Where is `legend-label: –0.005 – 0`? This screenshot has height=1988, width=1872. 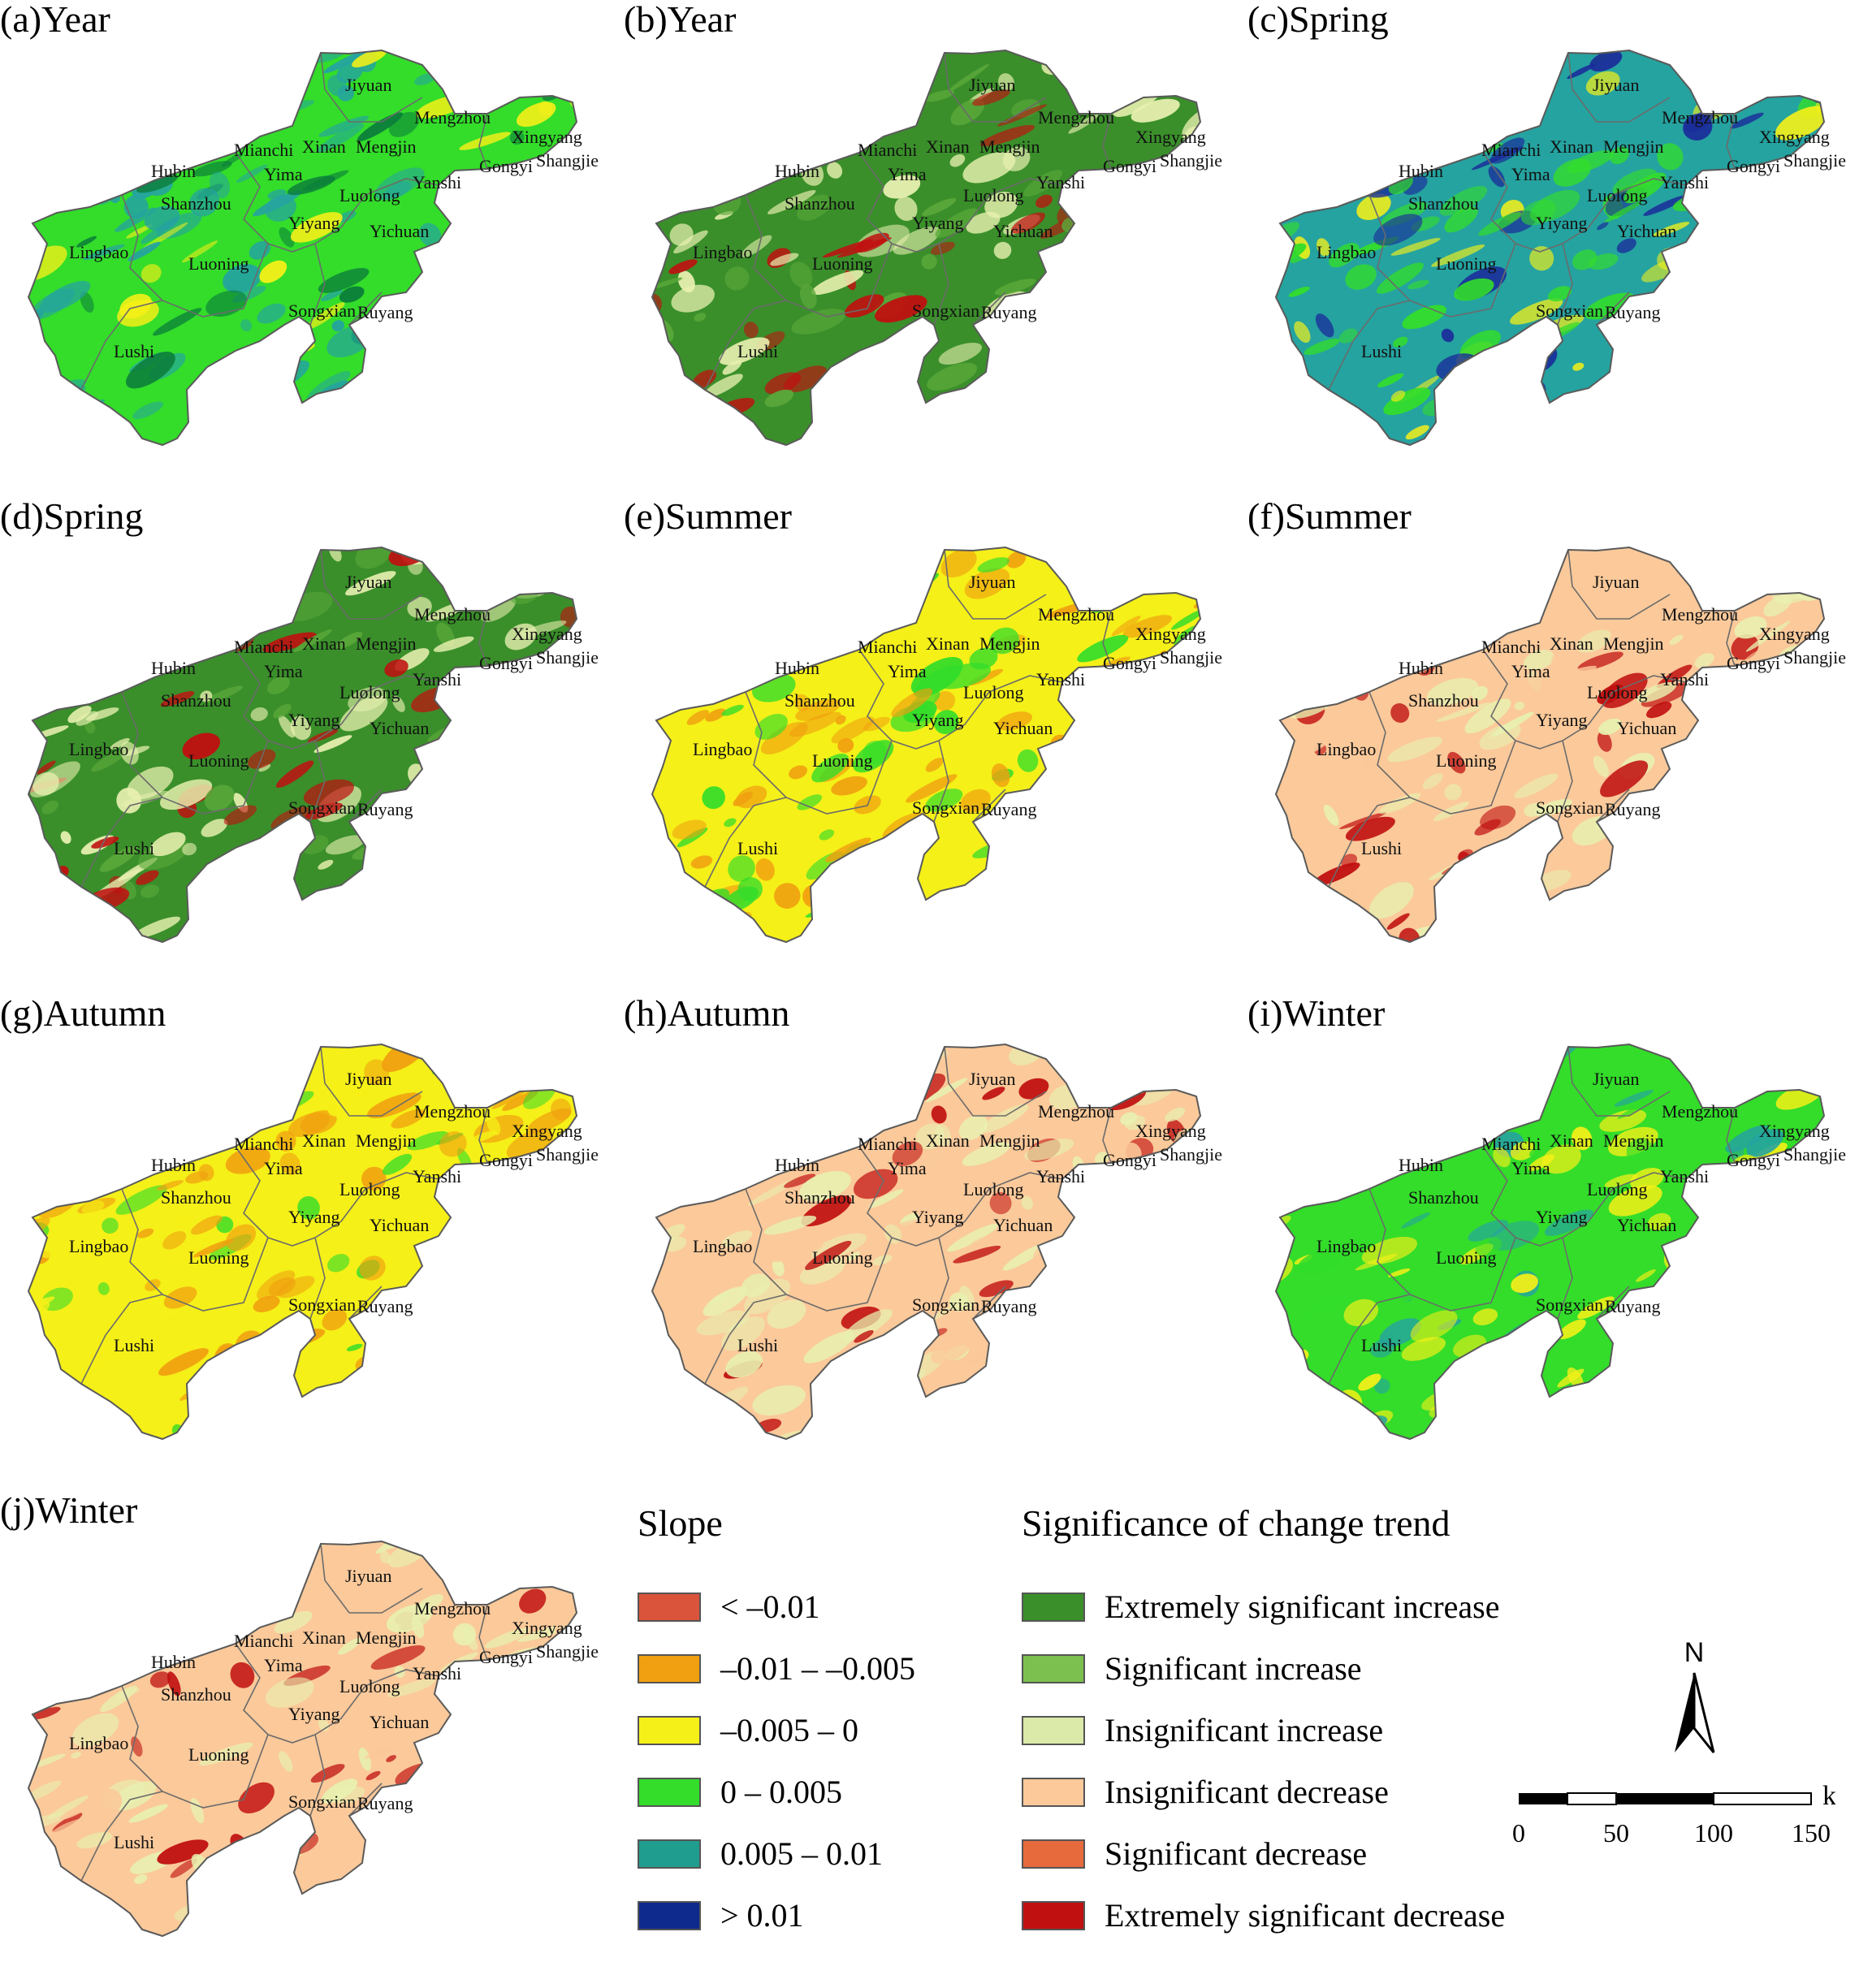
legend-label: –0.005 – 0 is located at coordinates (789, 1730).